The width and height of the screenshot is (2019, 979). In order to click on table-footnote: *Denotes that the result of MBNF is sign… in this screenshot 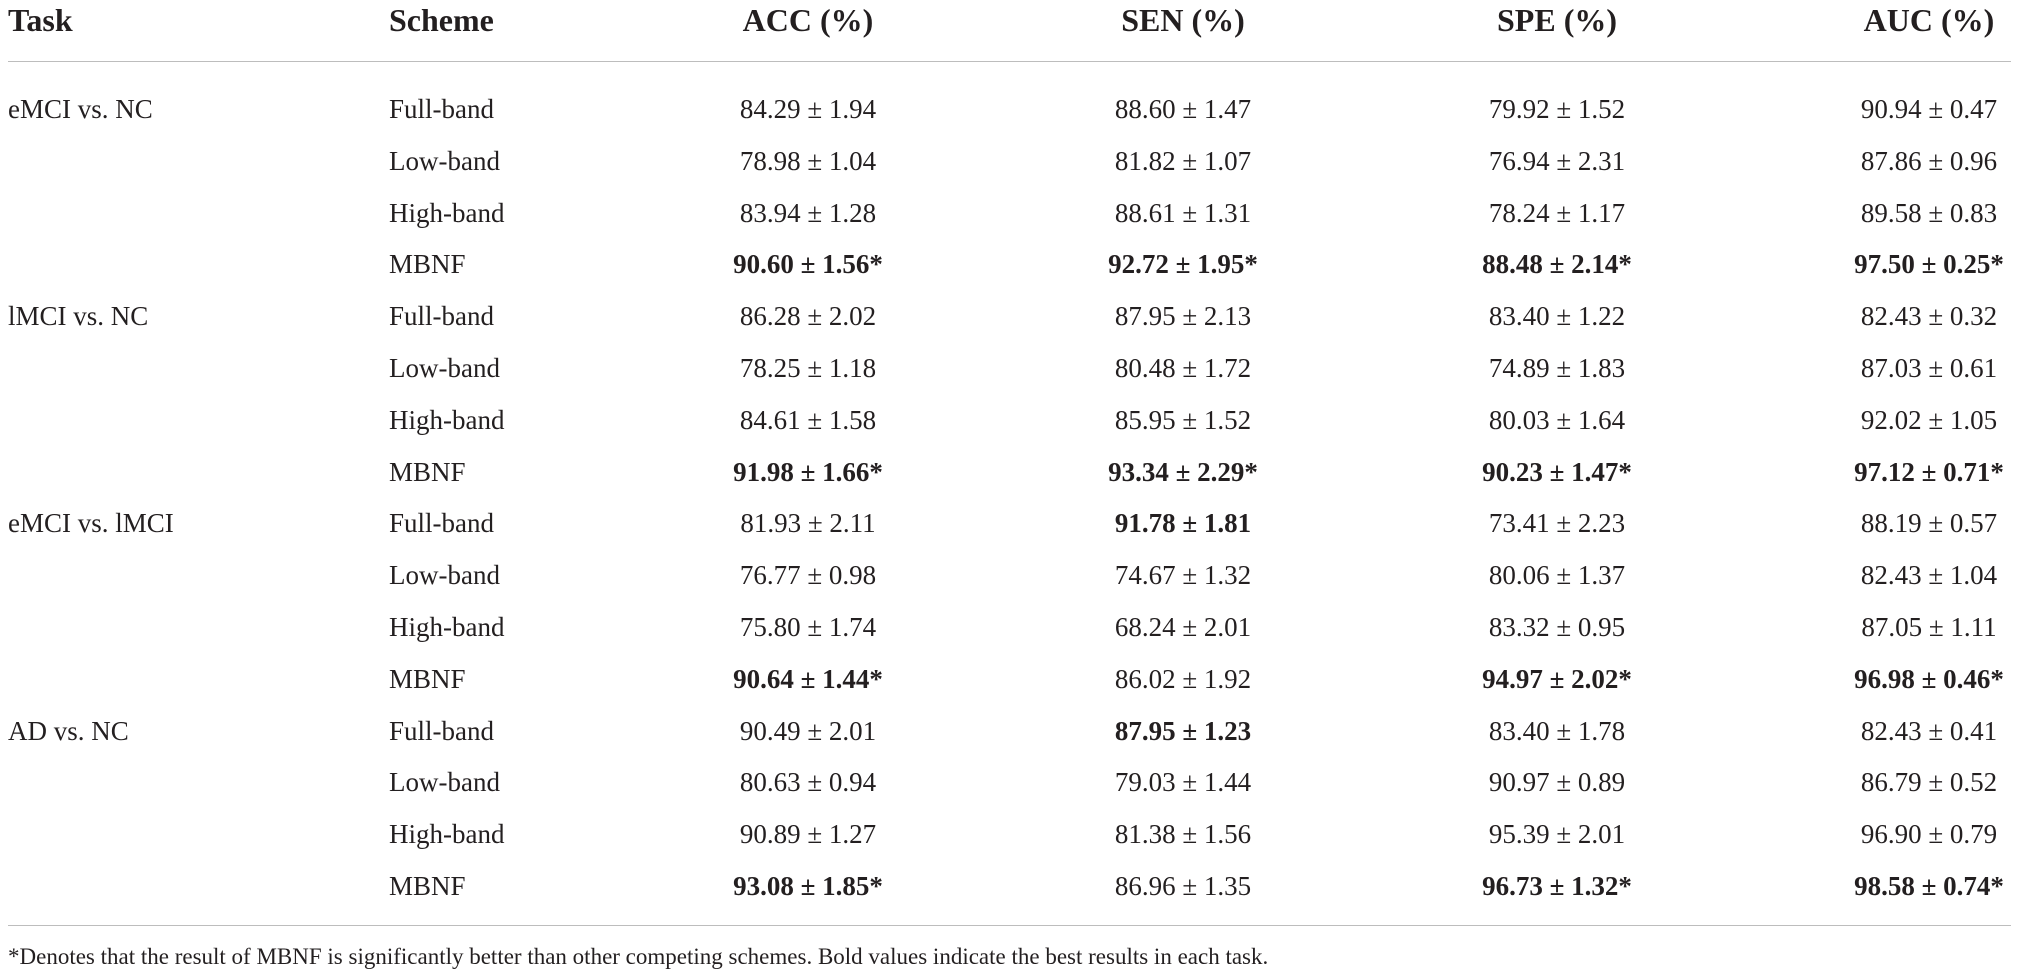, I will do `click(638, 956)`.